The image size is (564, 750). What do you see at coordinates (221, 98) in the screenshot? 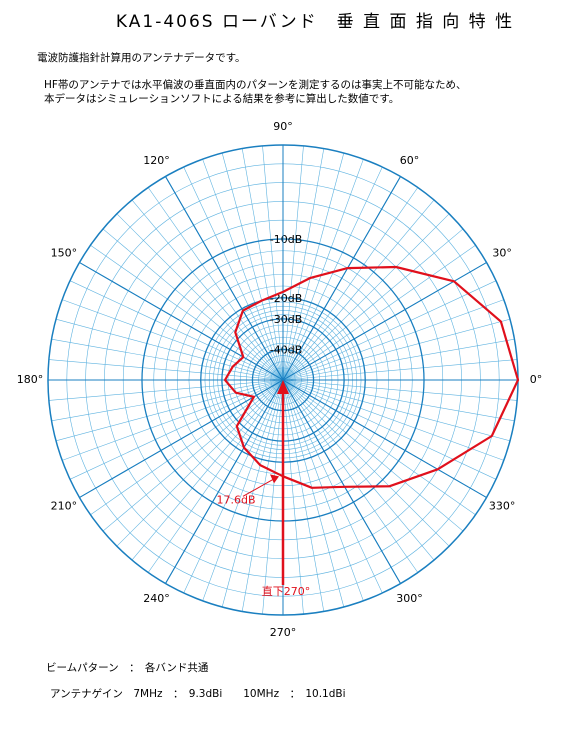
I see `note: 本データはシミュレーションソフトによる結果を参考に算出した数値です。` at bounding box center [221, 98].